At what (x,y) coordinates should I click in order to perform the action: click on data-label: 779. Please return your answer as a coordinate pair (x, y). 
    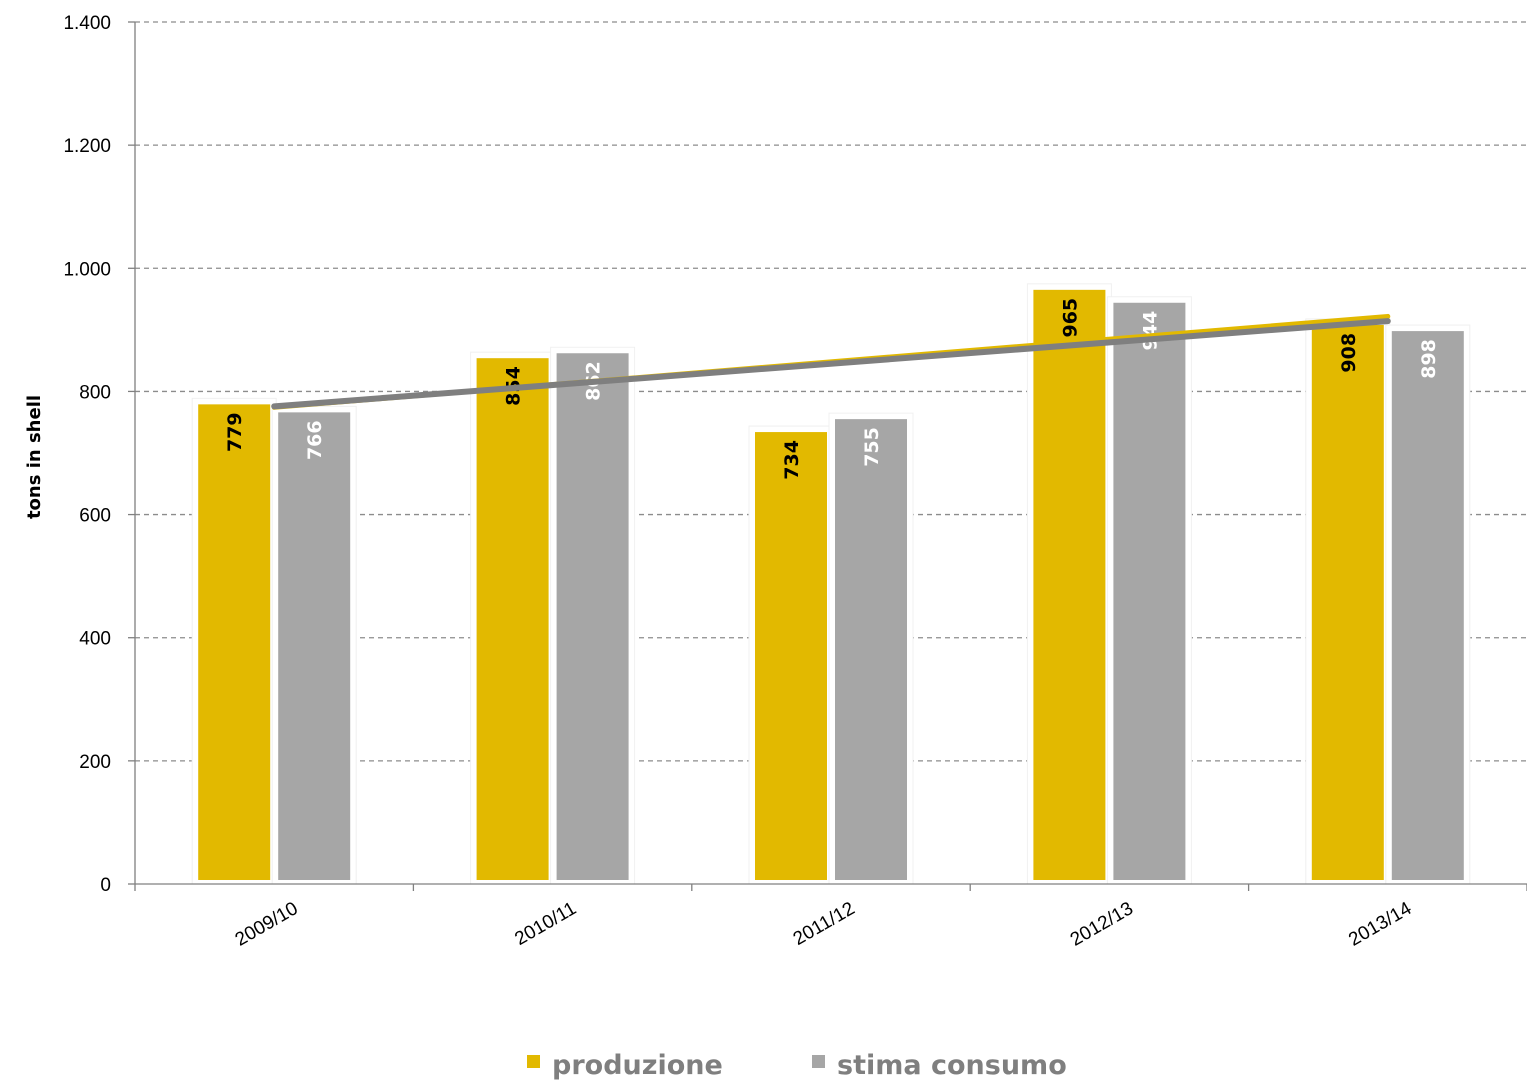
    Looking at the image, I should click on (235, 432).